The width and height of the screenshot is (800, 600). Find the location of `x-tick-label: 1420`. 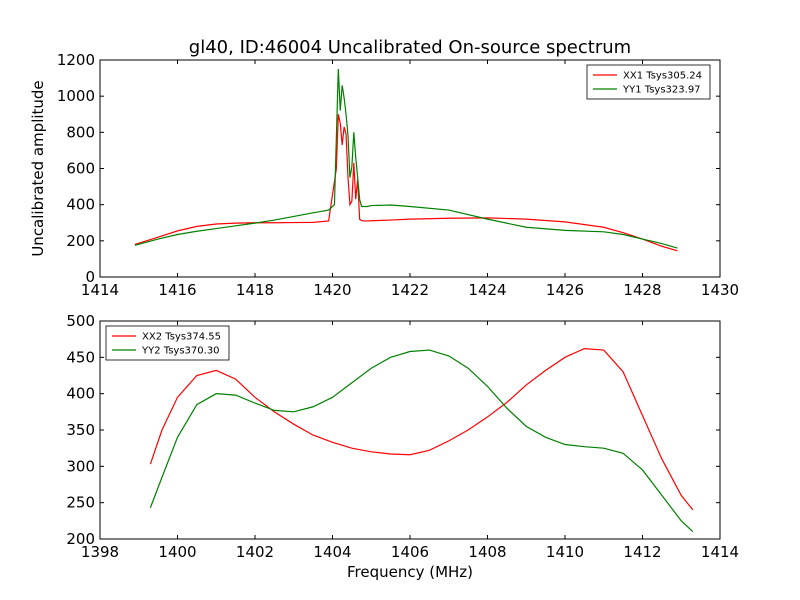

x-tick-label: 1420 is located at coordinates (332, 290).